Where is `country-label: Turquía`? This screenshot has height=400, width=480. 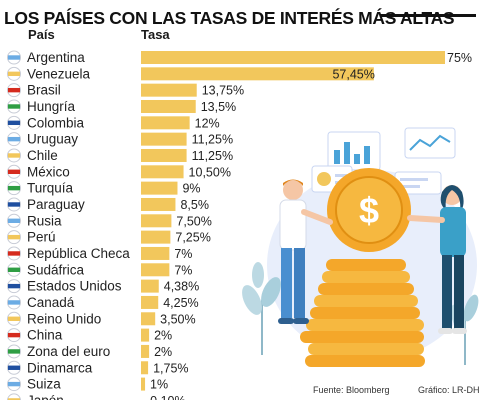 country-label: Turquía is located at coordinates (50, 188).